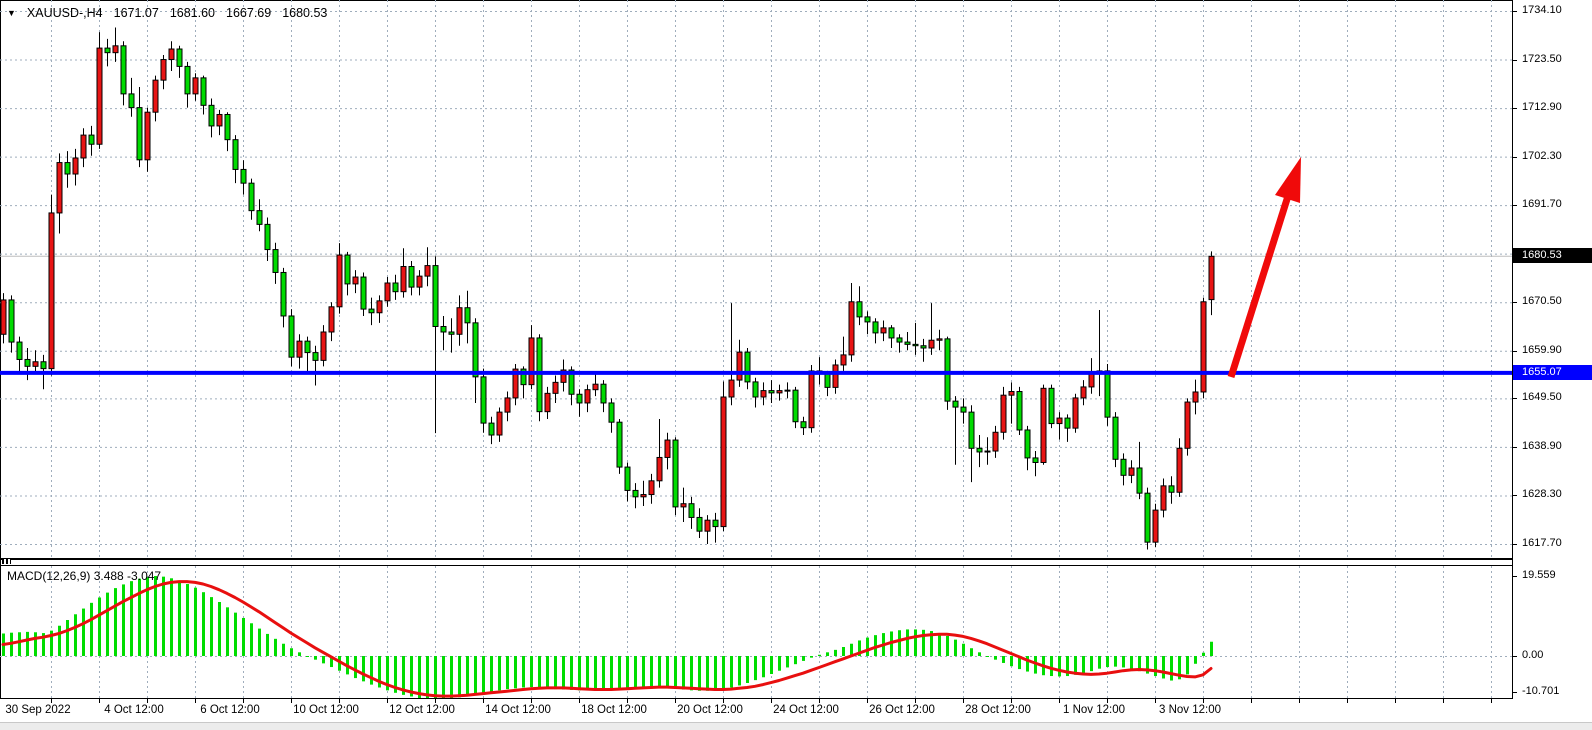 This screenshot has height=730, width=1592. Describe the element at coordinates (1512, 361) in the screenshot. I see `price-axis-divider` at that location.